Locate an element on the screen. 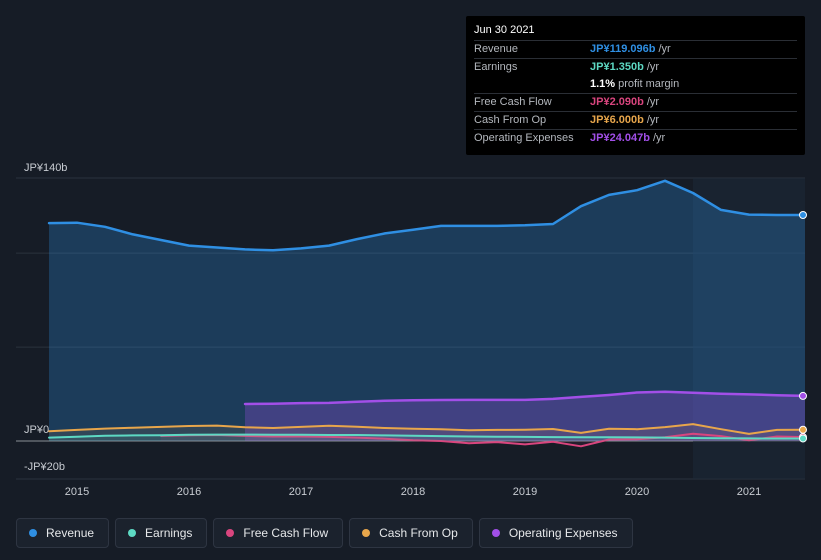 The width and height of the screenshot is (821, 560). legend-item-free-cash-flow: Free Cash Flow is located at coordinates (278, 533).